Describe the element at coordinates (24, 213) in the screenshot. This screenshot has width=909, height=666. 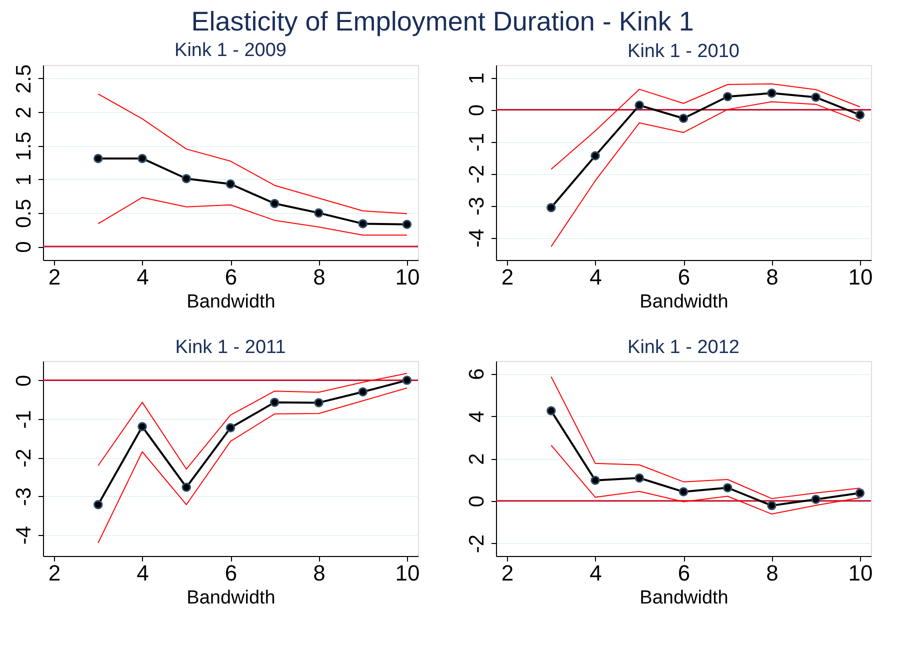
I see `y-tick-label: 0.5` at that location.